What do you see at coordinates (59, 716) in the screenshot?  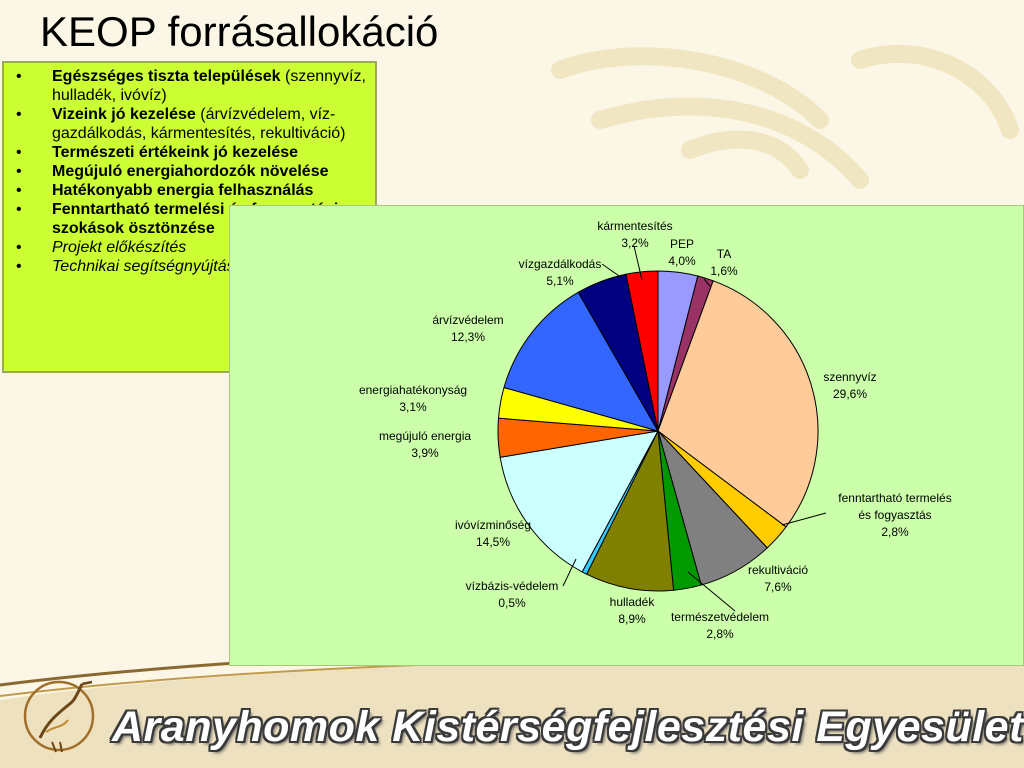 I see `heron-logo-icon` at bounding box center [59, 716].